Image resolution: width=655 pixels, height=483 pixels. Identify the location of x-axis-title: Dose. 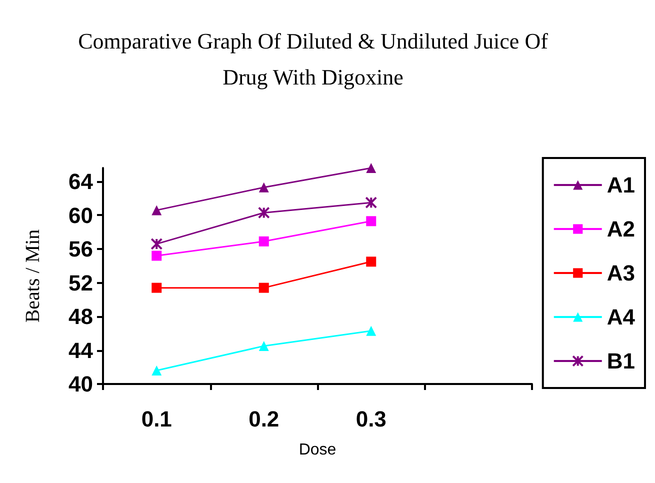
(317, 450).